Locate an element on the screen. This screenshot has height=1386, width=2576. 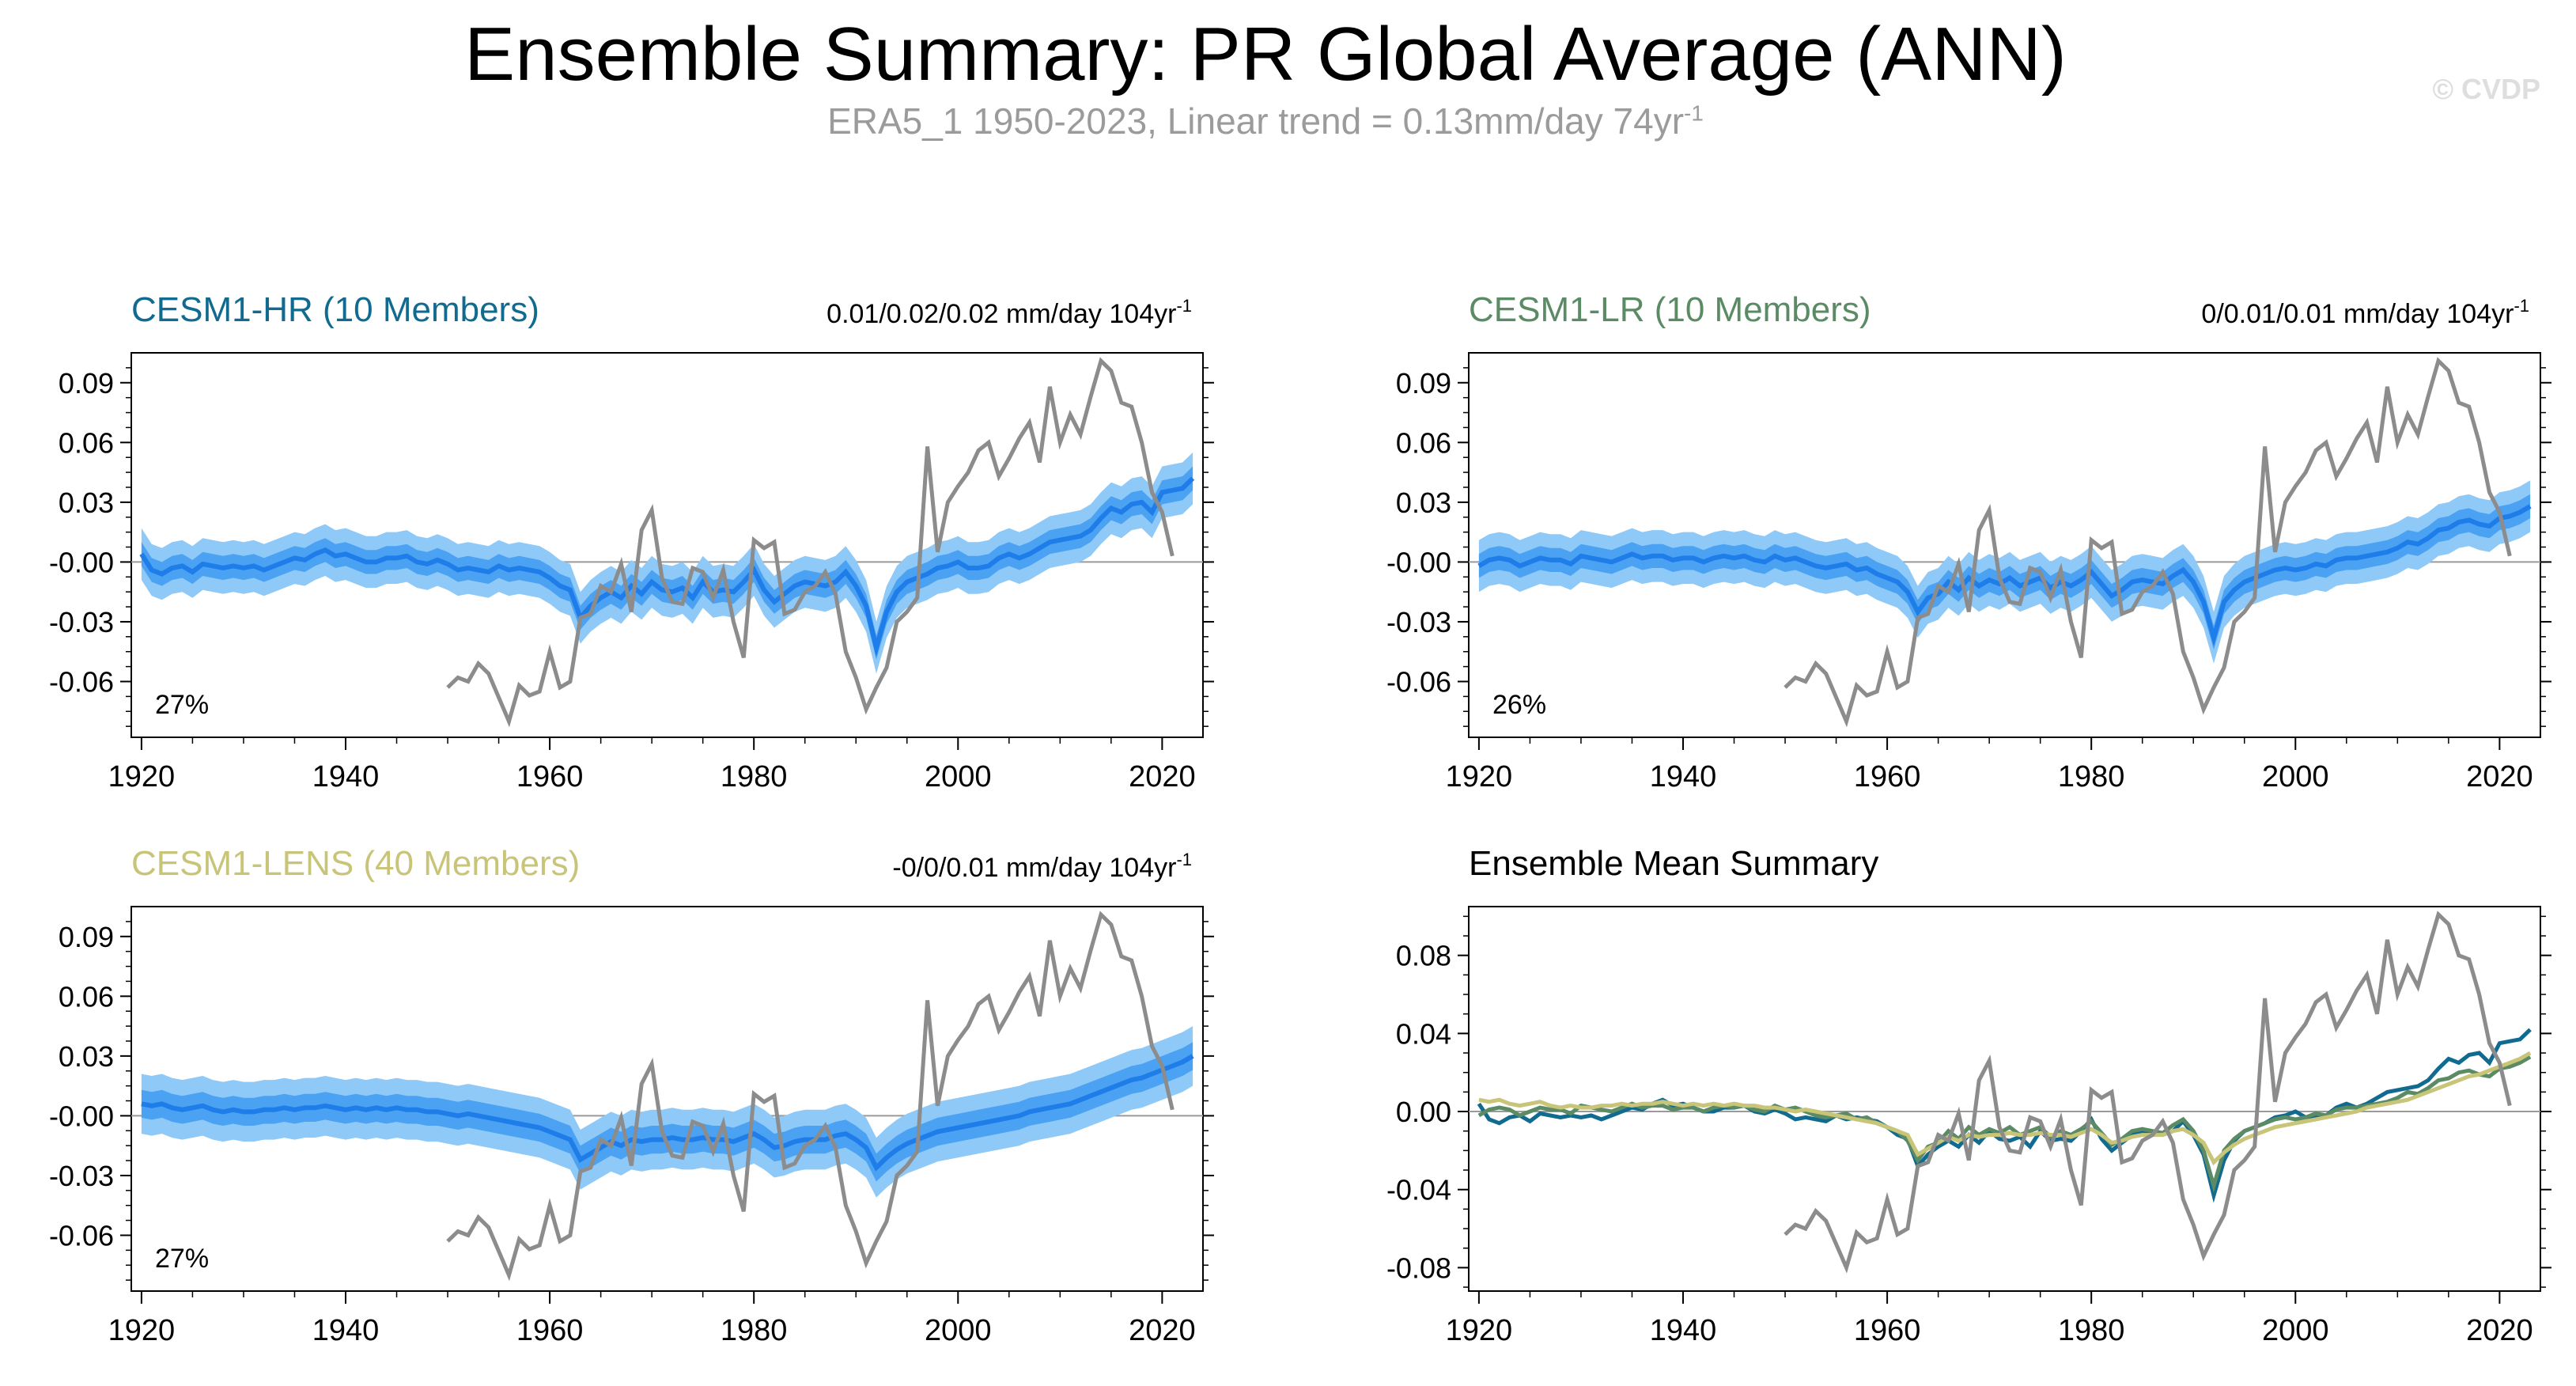
y-tick-label: 0.08 is located at coordinates (1423, 956).